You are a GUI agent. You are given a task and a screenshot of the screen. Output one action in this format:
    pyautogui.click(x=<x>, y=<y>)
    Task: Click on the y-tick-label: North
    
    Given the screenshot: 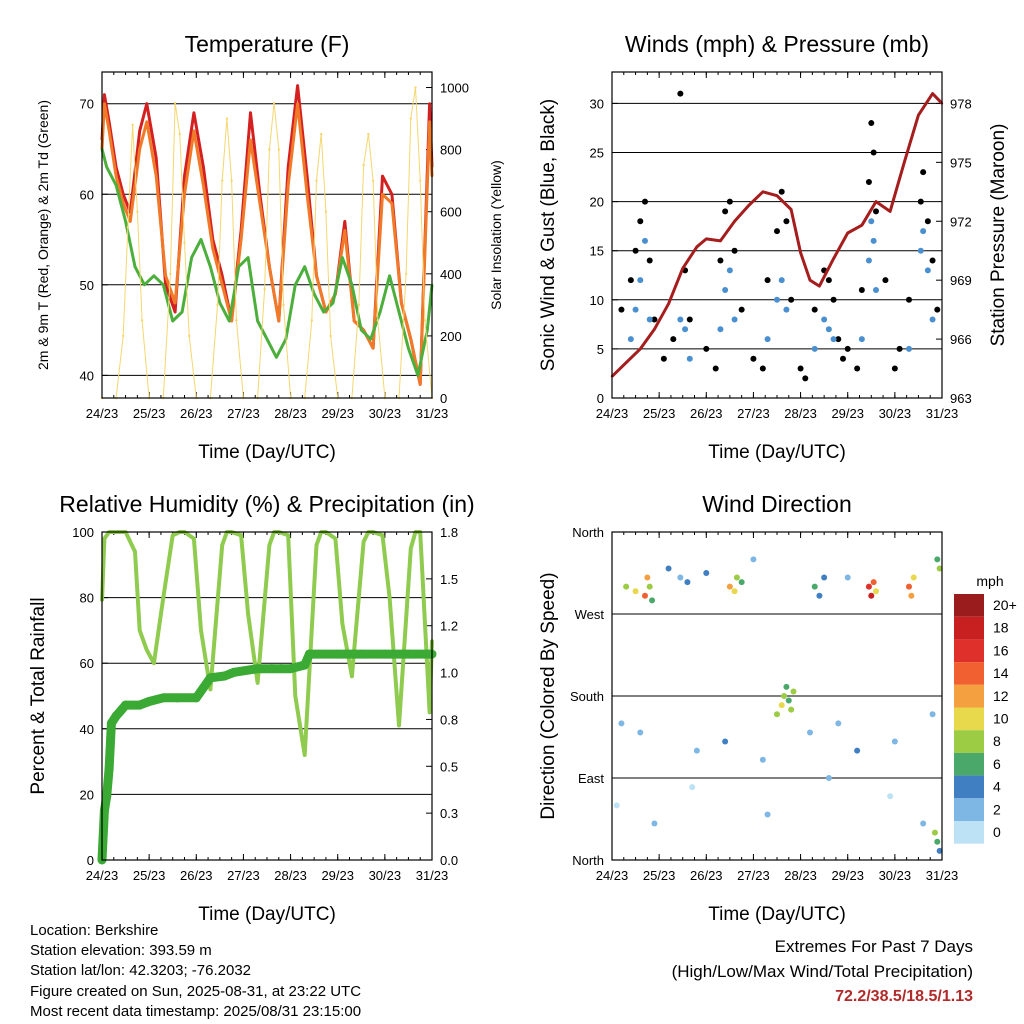 What is the action you would take?
    pyautogui.click(x=588, y=532)
    